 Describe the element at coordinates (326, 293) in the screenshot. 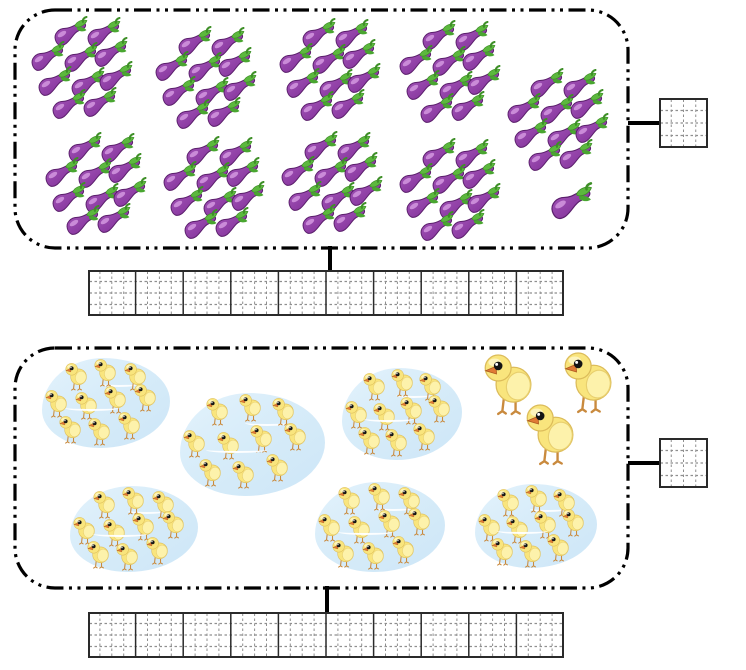

I see `top-tens-answer-strip` at that location.